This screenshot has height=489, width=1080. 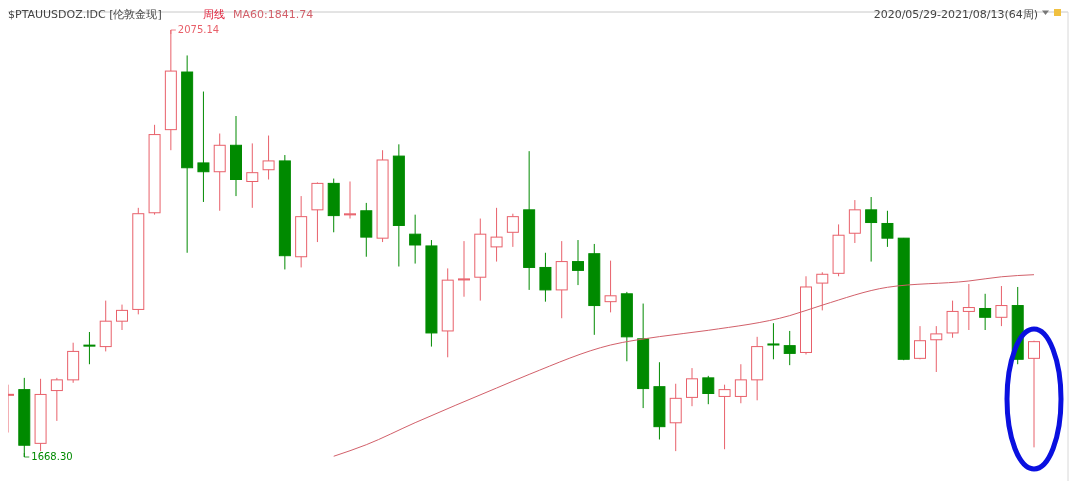 I want to click on chart-subtitle: 周线, so click(x=214, y=14).